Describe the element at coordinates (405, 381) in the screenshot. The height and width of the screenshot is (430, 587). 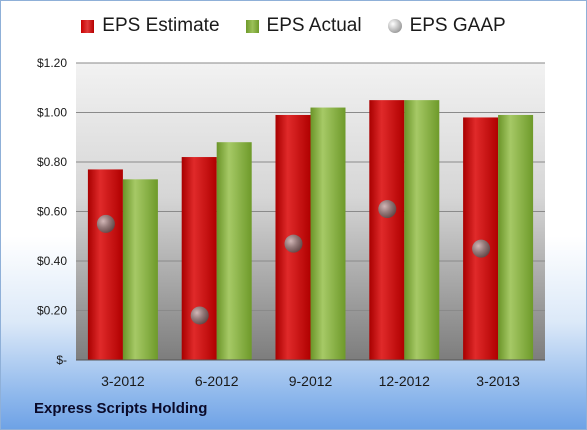
I see `x-tick-label: 12-2012` at that location.